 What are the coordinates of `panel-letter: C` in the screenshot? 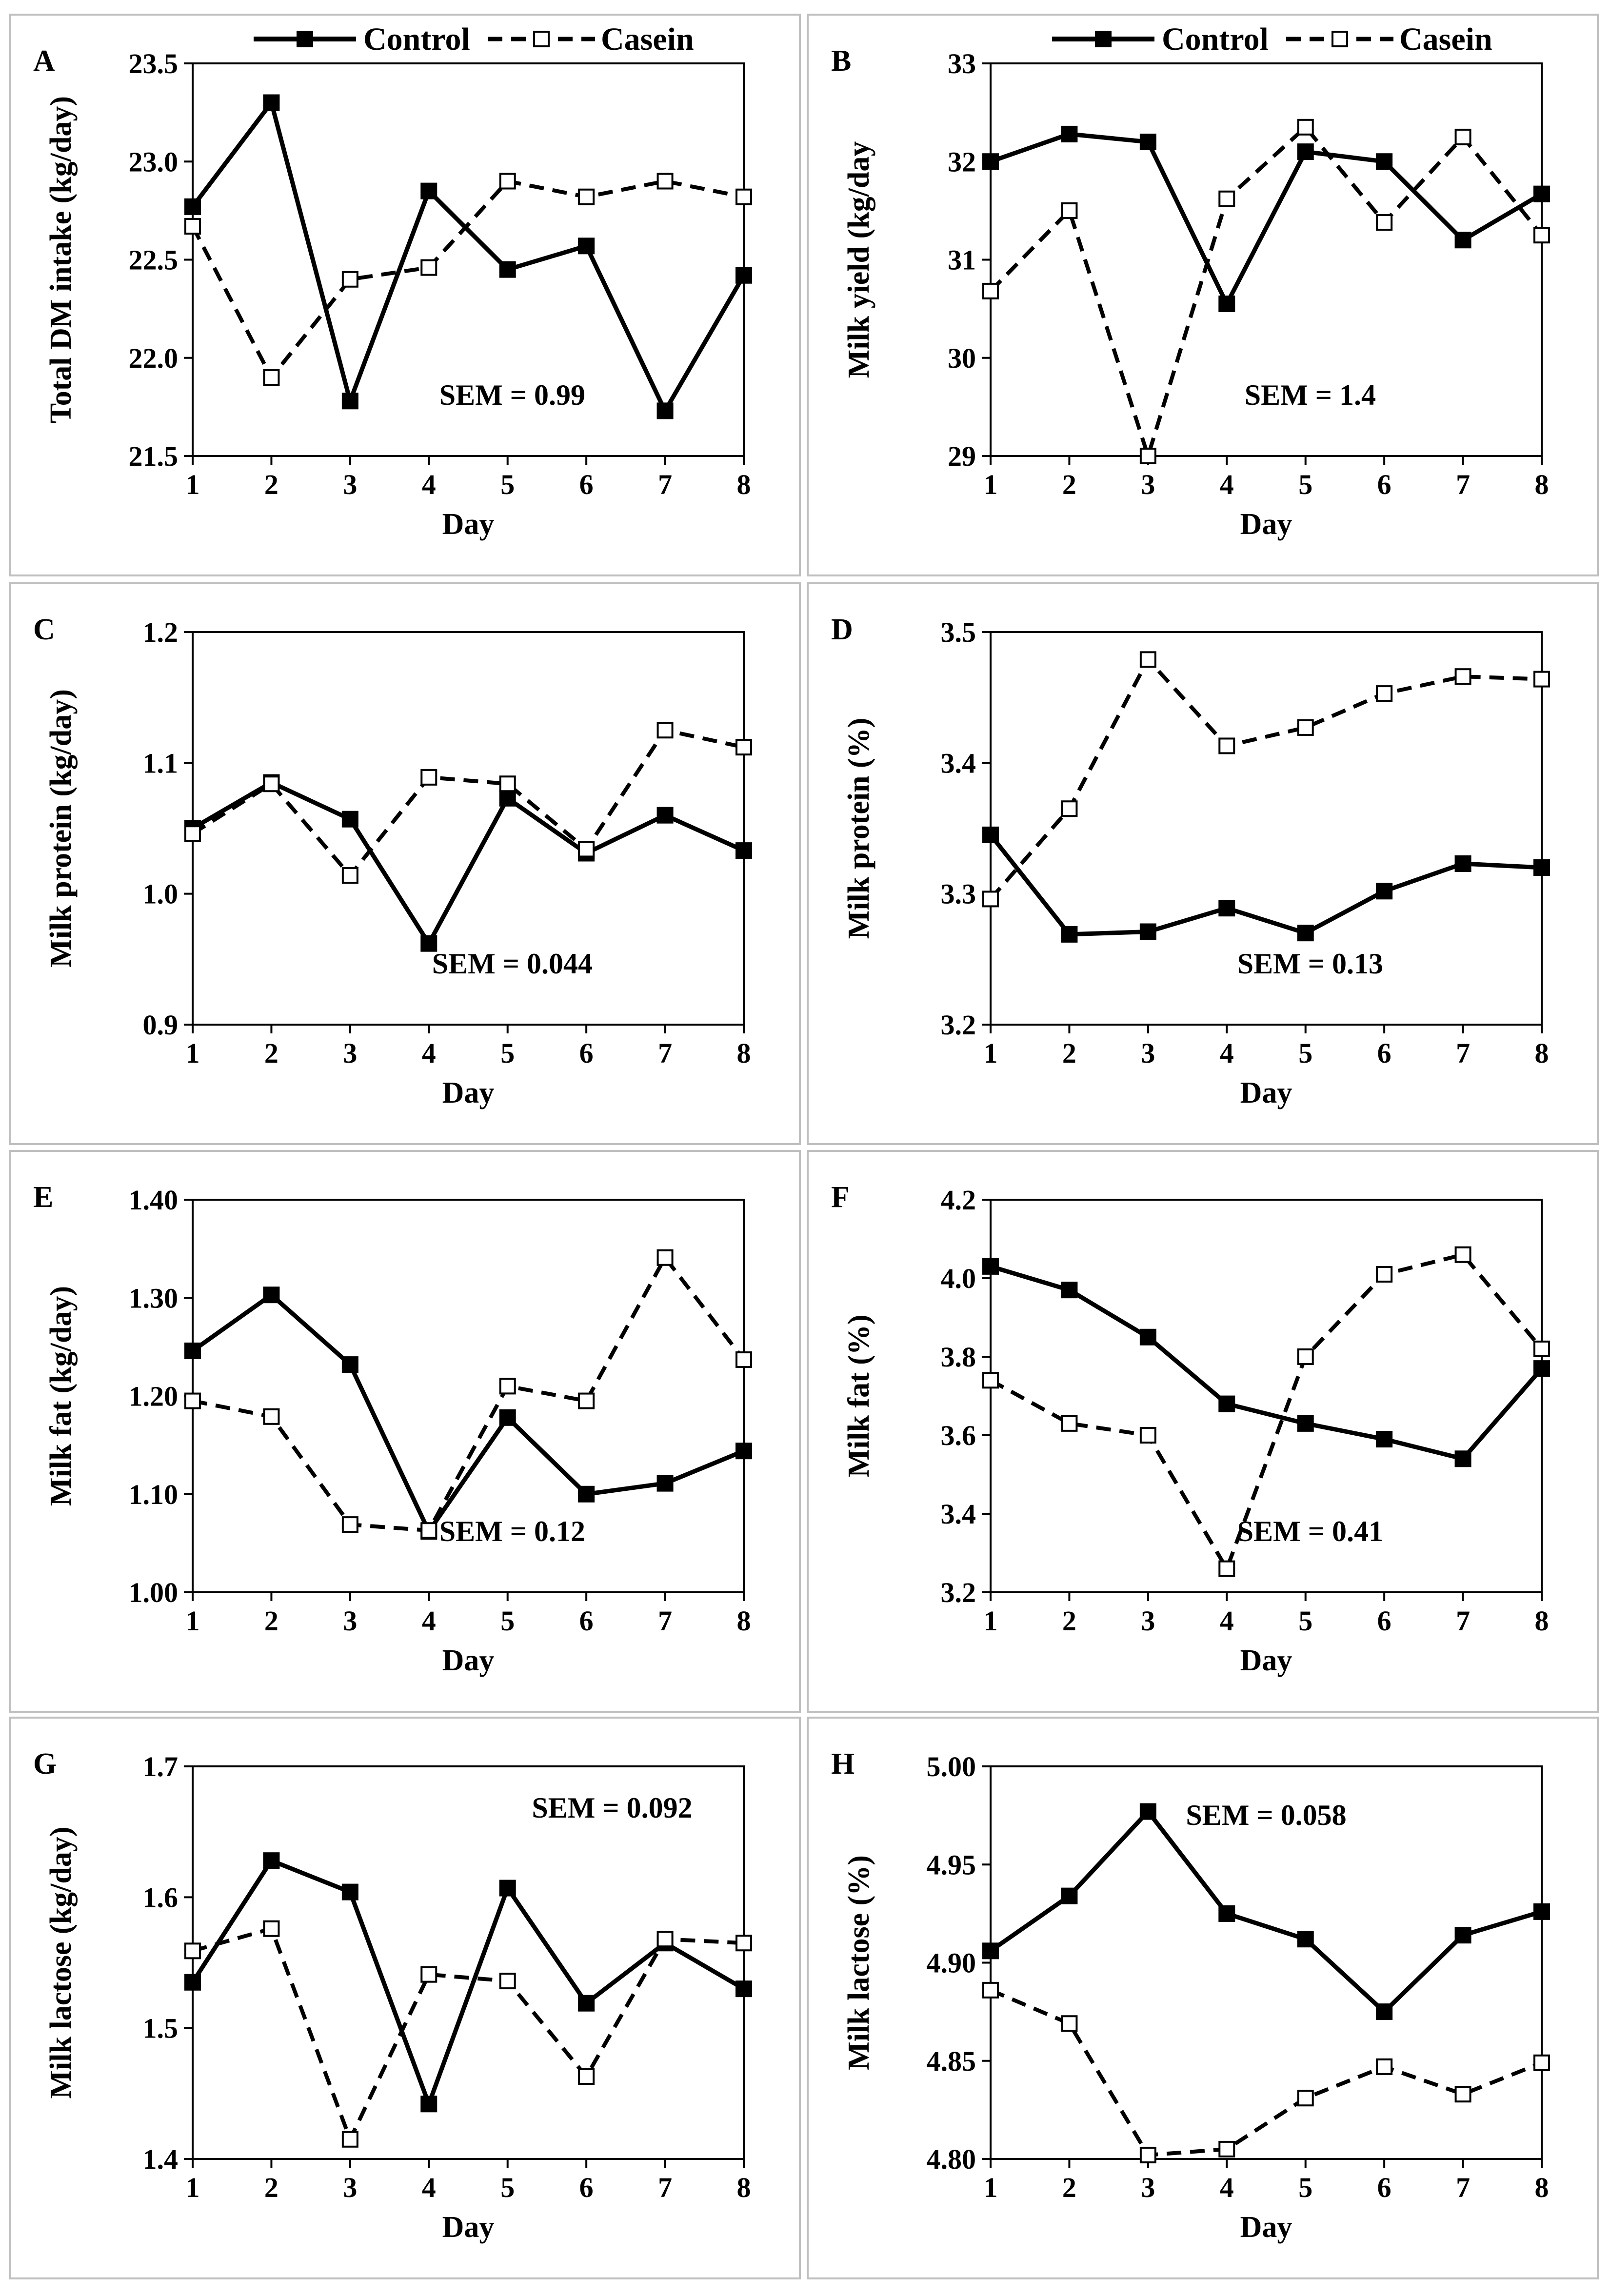 It's located at (44, 629).